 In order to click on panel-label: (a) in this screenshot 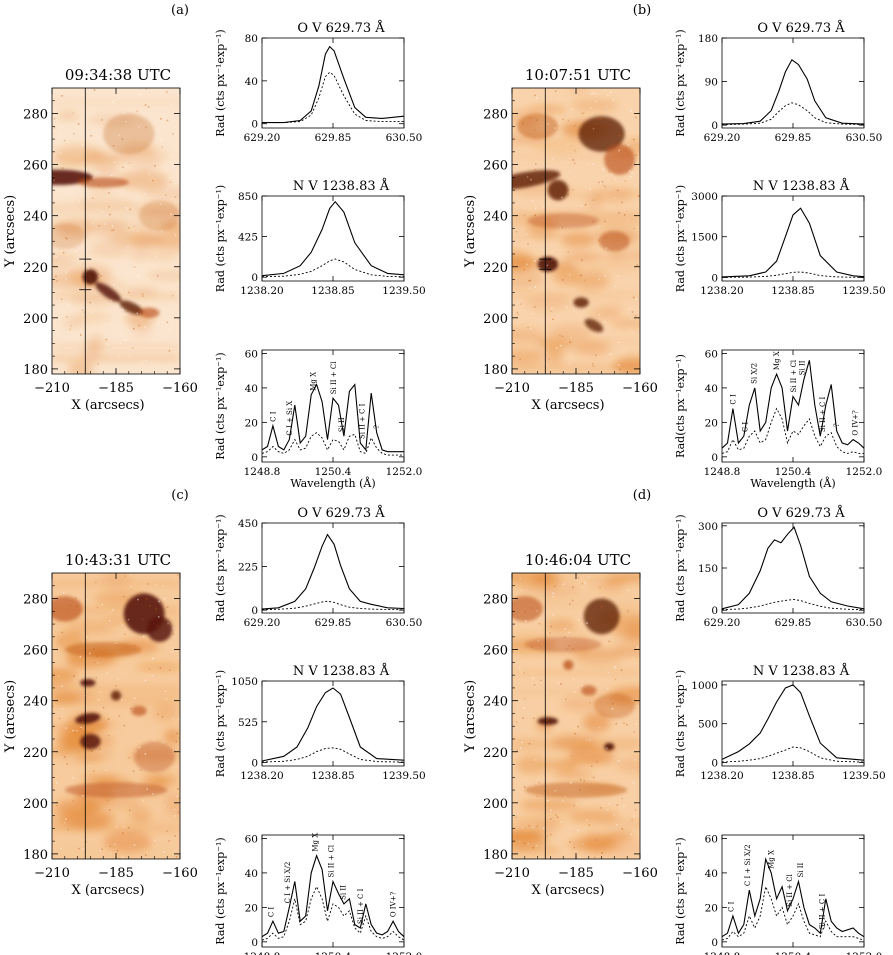, I will do `click(180, 10)`.